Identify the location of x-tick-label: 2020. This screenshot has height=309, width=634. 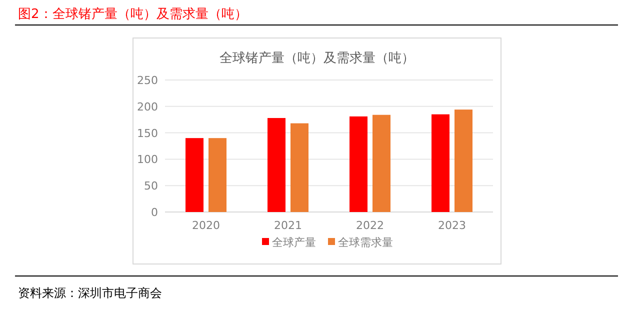
(206, 225).